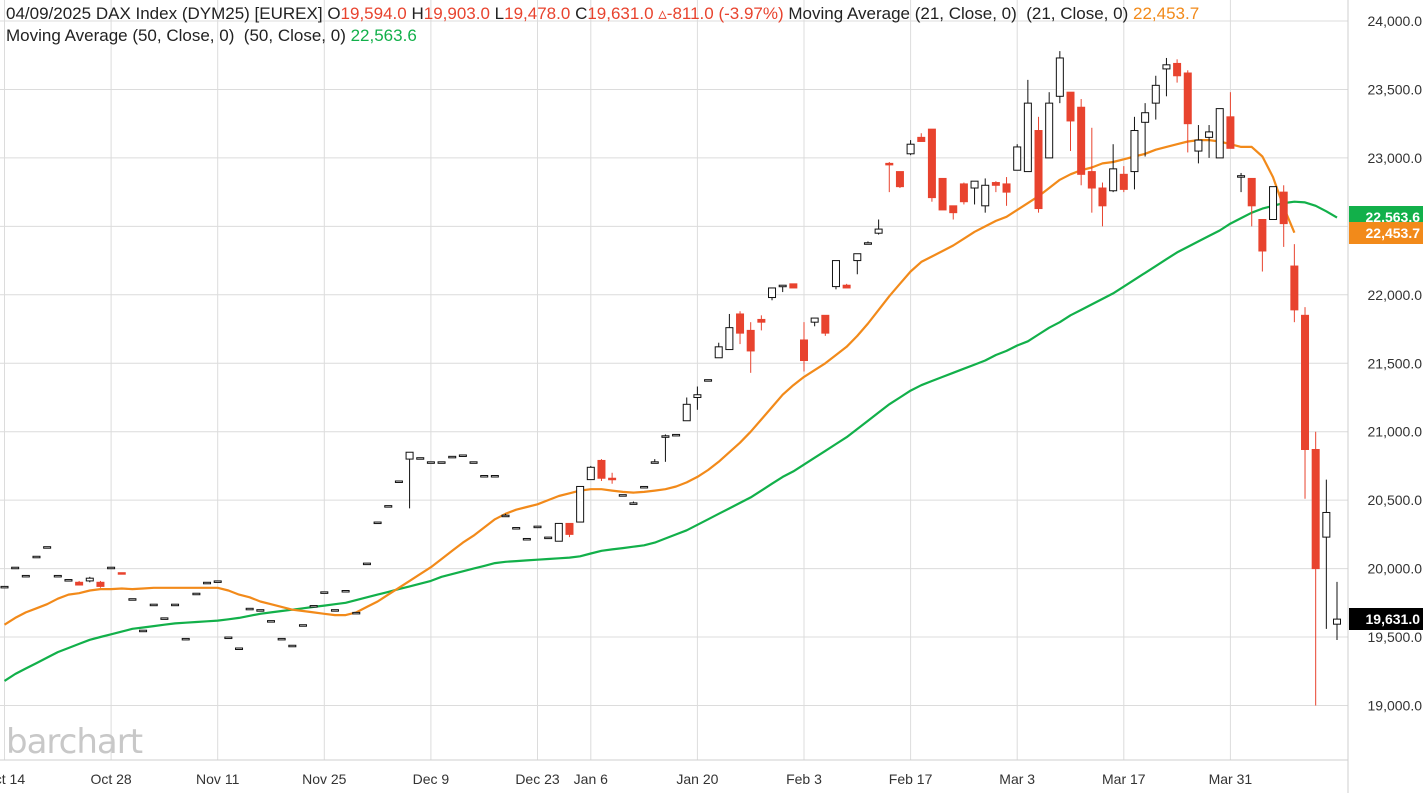 This screenshot has height=793, width=1426. Describe the element at coordinates (1124, 779) in the screenshot. I see `x-tick-label: Mar 17` at that location.